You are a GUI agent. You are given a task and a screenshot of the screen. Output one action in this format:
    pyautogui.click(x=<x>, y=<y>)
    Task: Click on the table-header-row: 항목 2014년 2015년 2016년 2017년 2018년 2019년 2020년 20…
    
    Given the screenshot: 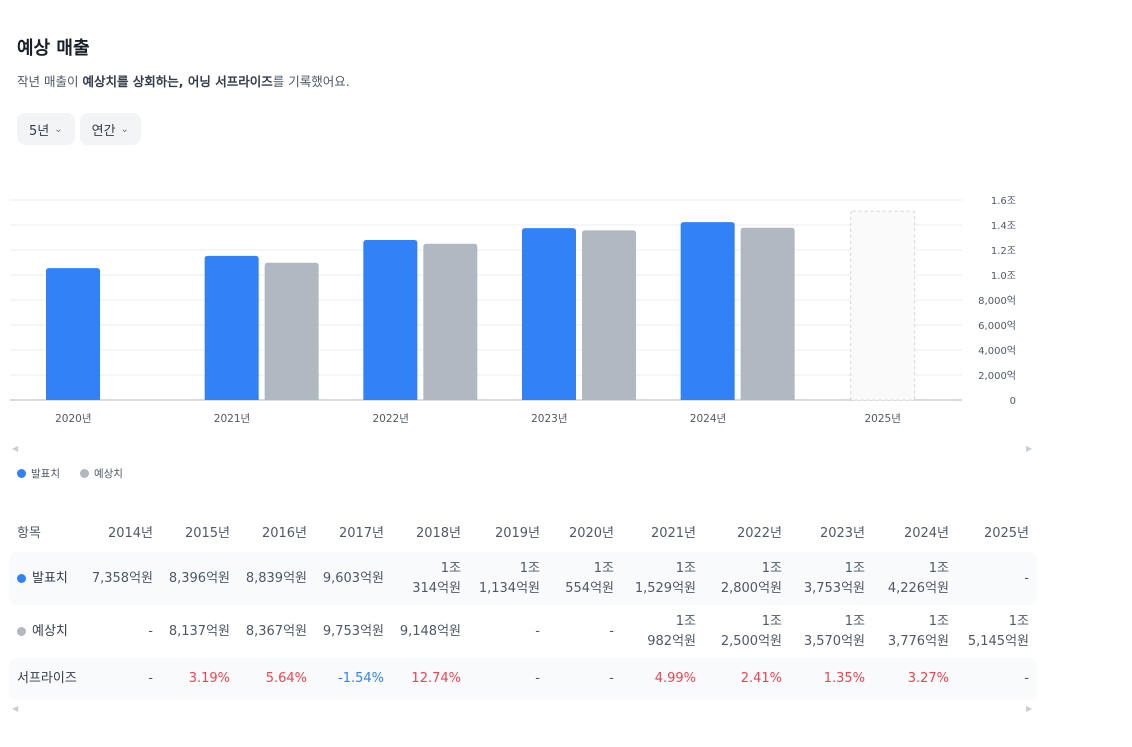 What is the action you would take?
    pyautogui.click(x=523, y=531)
    